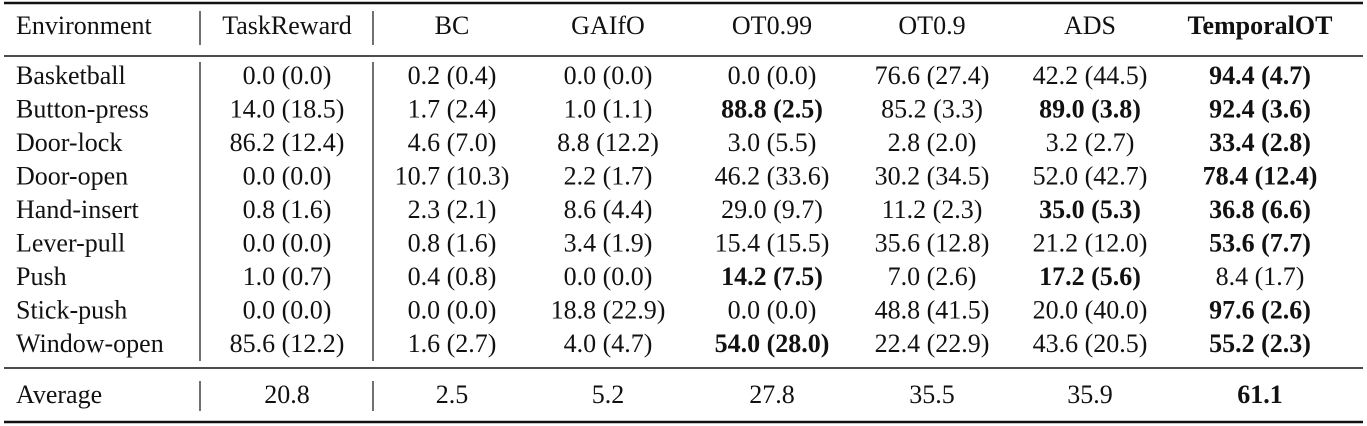 The width and height of the screenshot is (1367, 426). What do you see at coordinates (932, 75) in the screenshot?
I see `cell: 76.6 (27.4)` at bounding box center [932, 75].